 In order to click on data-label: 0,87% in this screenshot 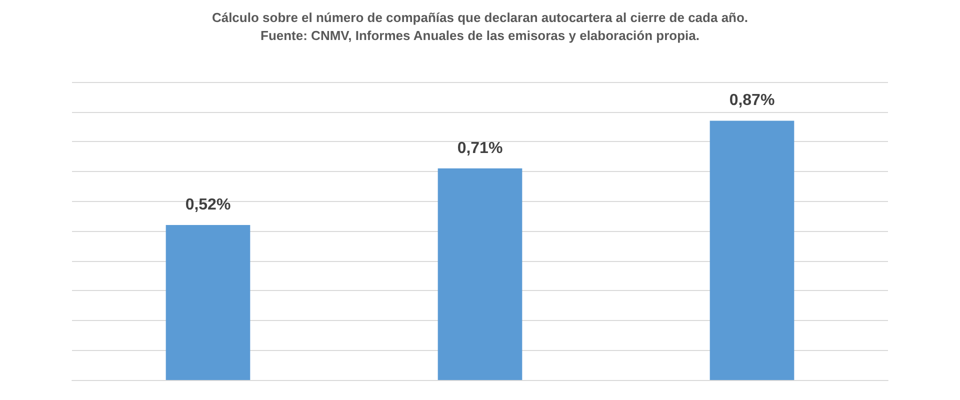, I will do `click(752, 101)`.